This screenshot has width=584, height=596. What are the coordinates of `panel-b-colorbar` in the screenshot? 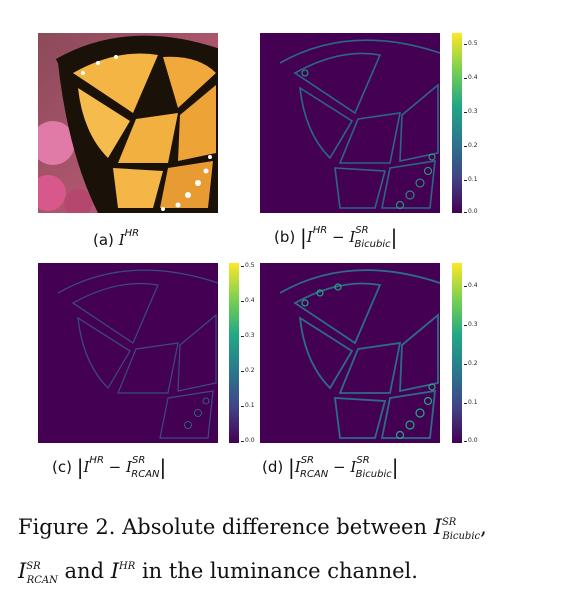 It's located at (457, 123).